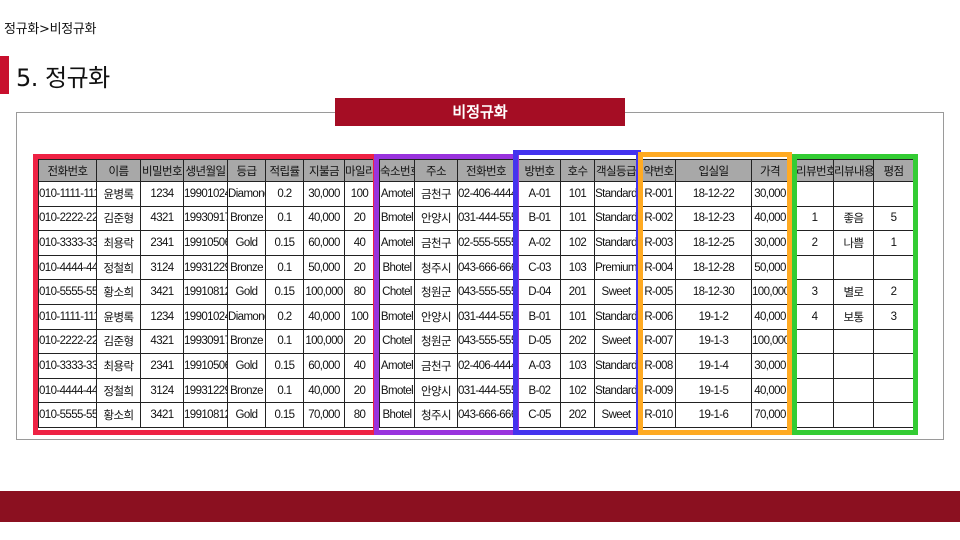 The height and width of the screenshot is (540, 960). I want to click on table-cell: 청원군, so click(436, 292).